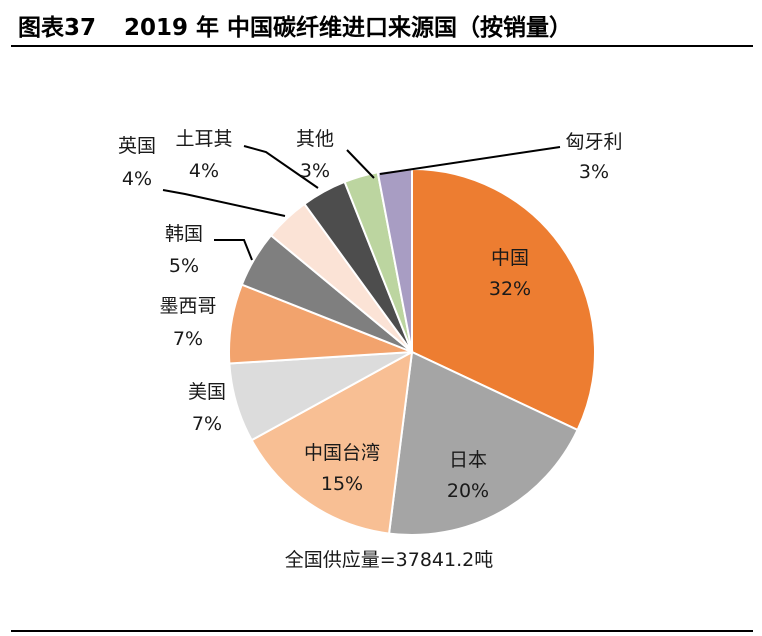 This screenshot has width=762, height=636. I want to click on slice-name-label: 土耳其, so click(203, 139).